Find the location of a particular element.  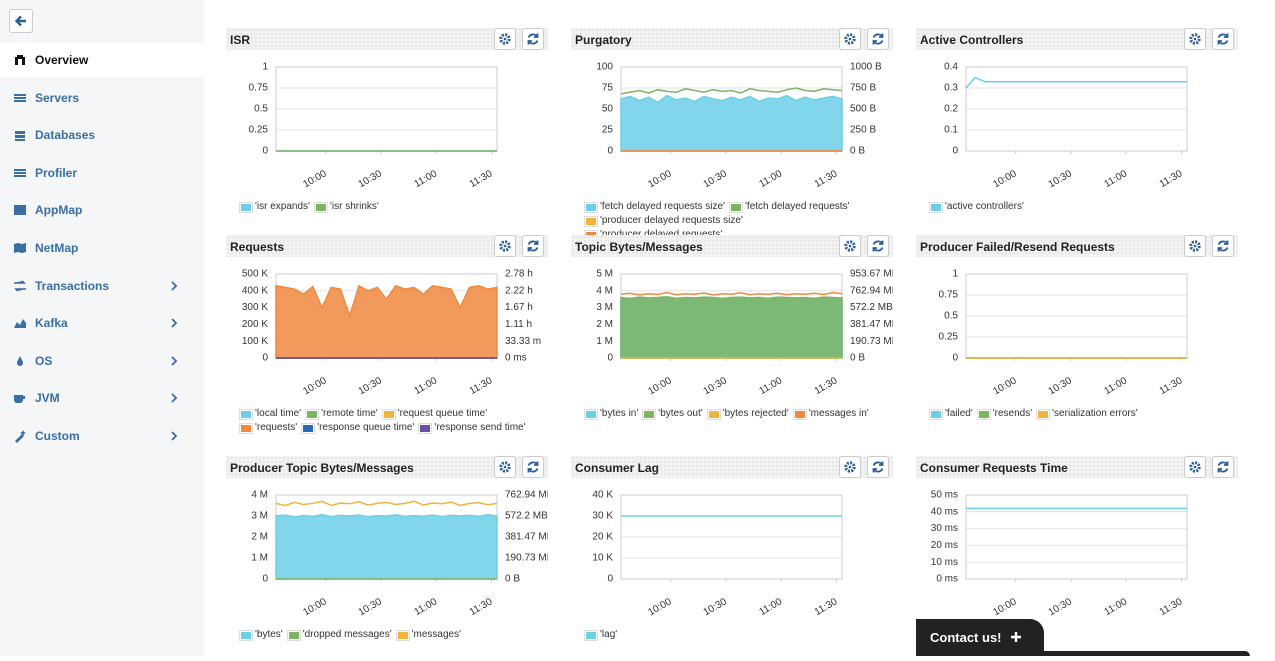

legend: 'failed' 'resends' 'serialization errors' is located at coordinates (1079, 414).